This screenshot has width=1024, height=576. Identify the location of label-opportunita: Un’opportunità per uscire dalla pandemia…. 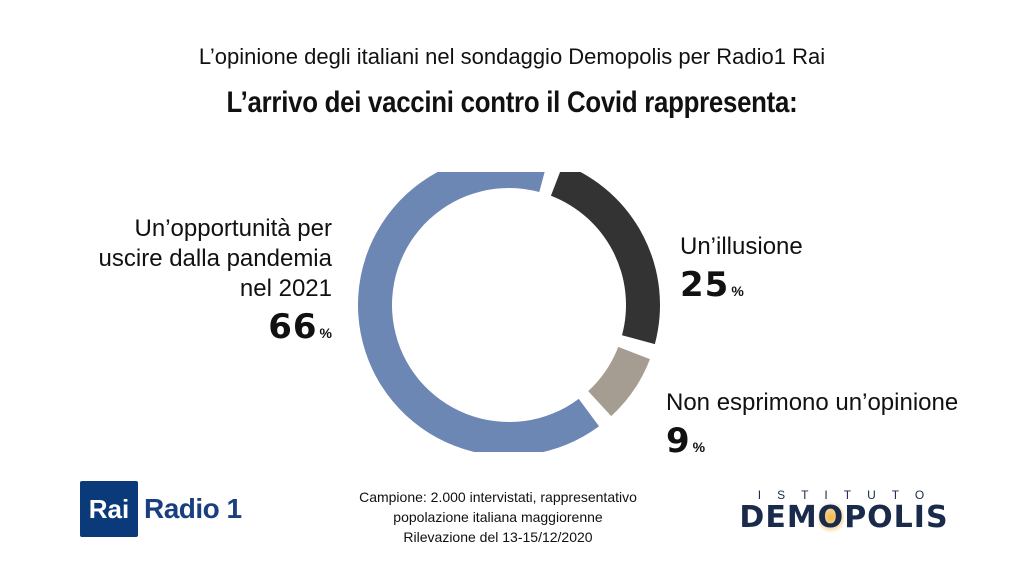
(186, 281).